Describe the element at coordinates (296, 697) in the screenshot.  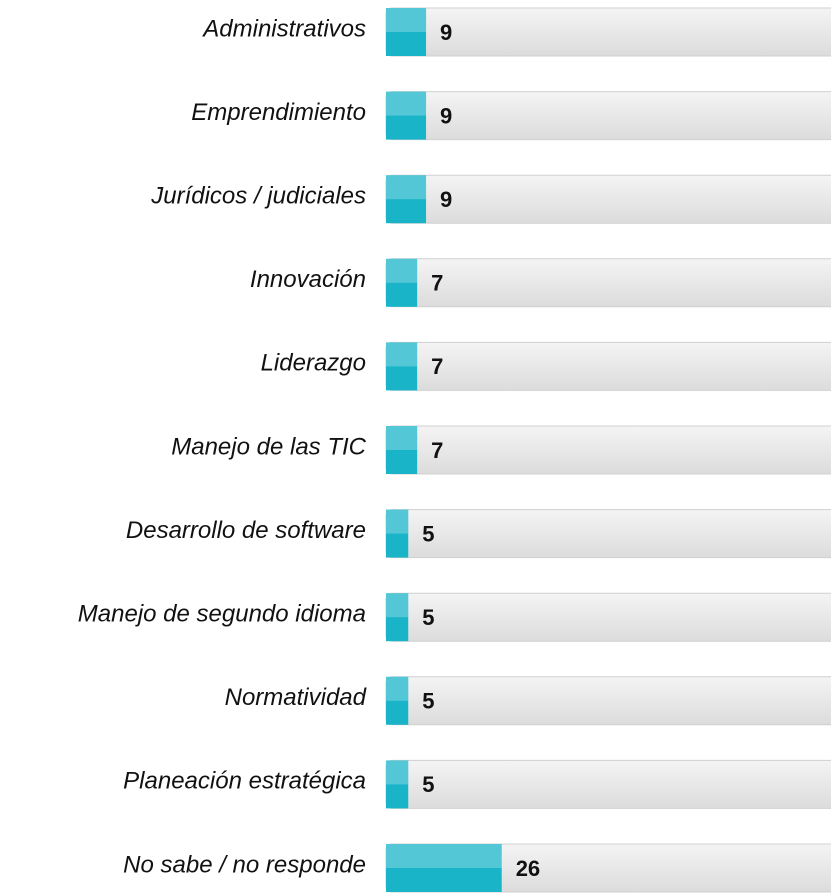
I see `category-label: Normatividad` at that location.